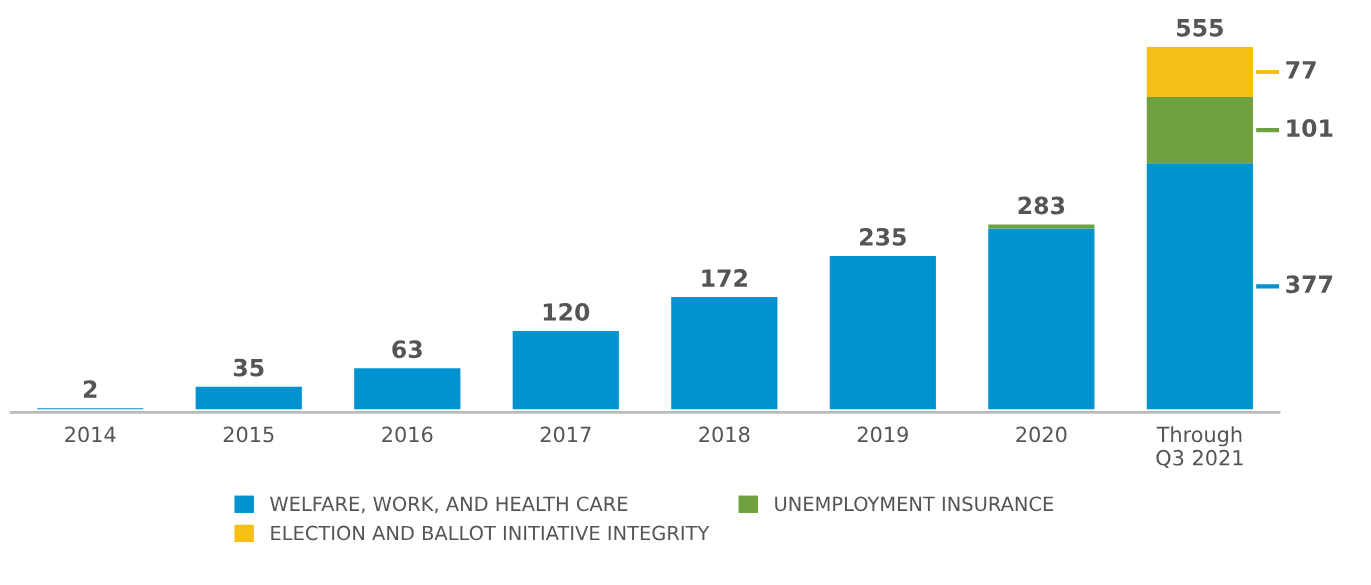  I want to click on x-tick-label: 2017, so click(565, 434).